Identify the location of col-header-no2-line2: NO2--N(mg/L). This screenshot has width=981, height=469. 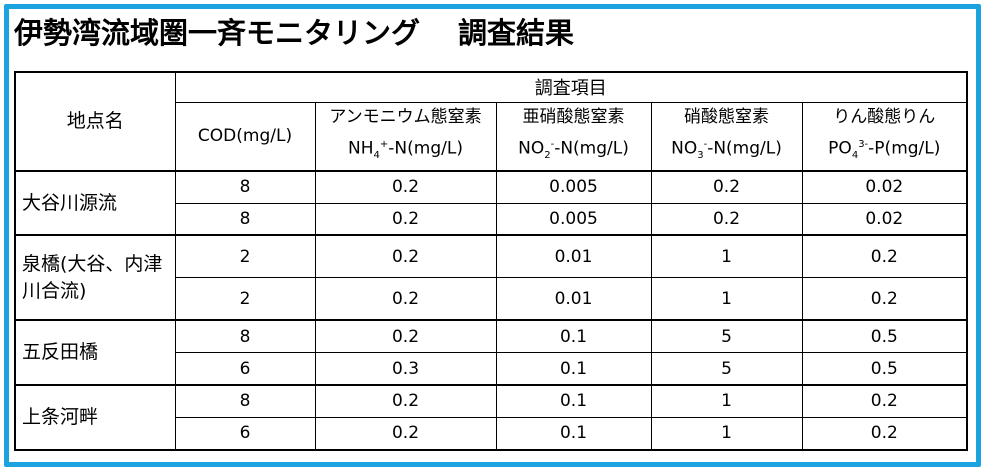
(573, 149).